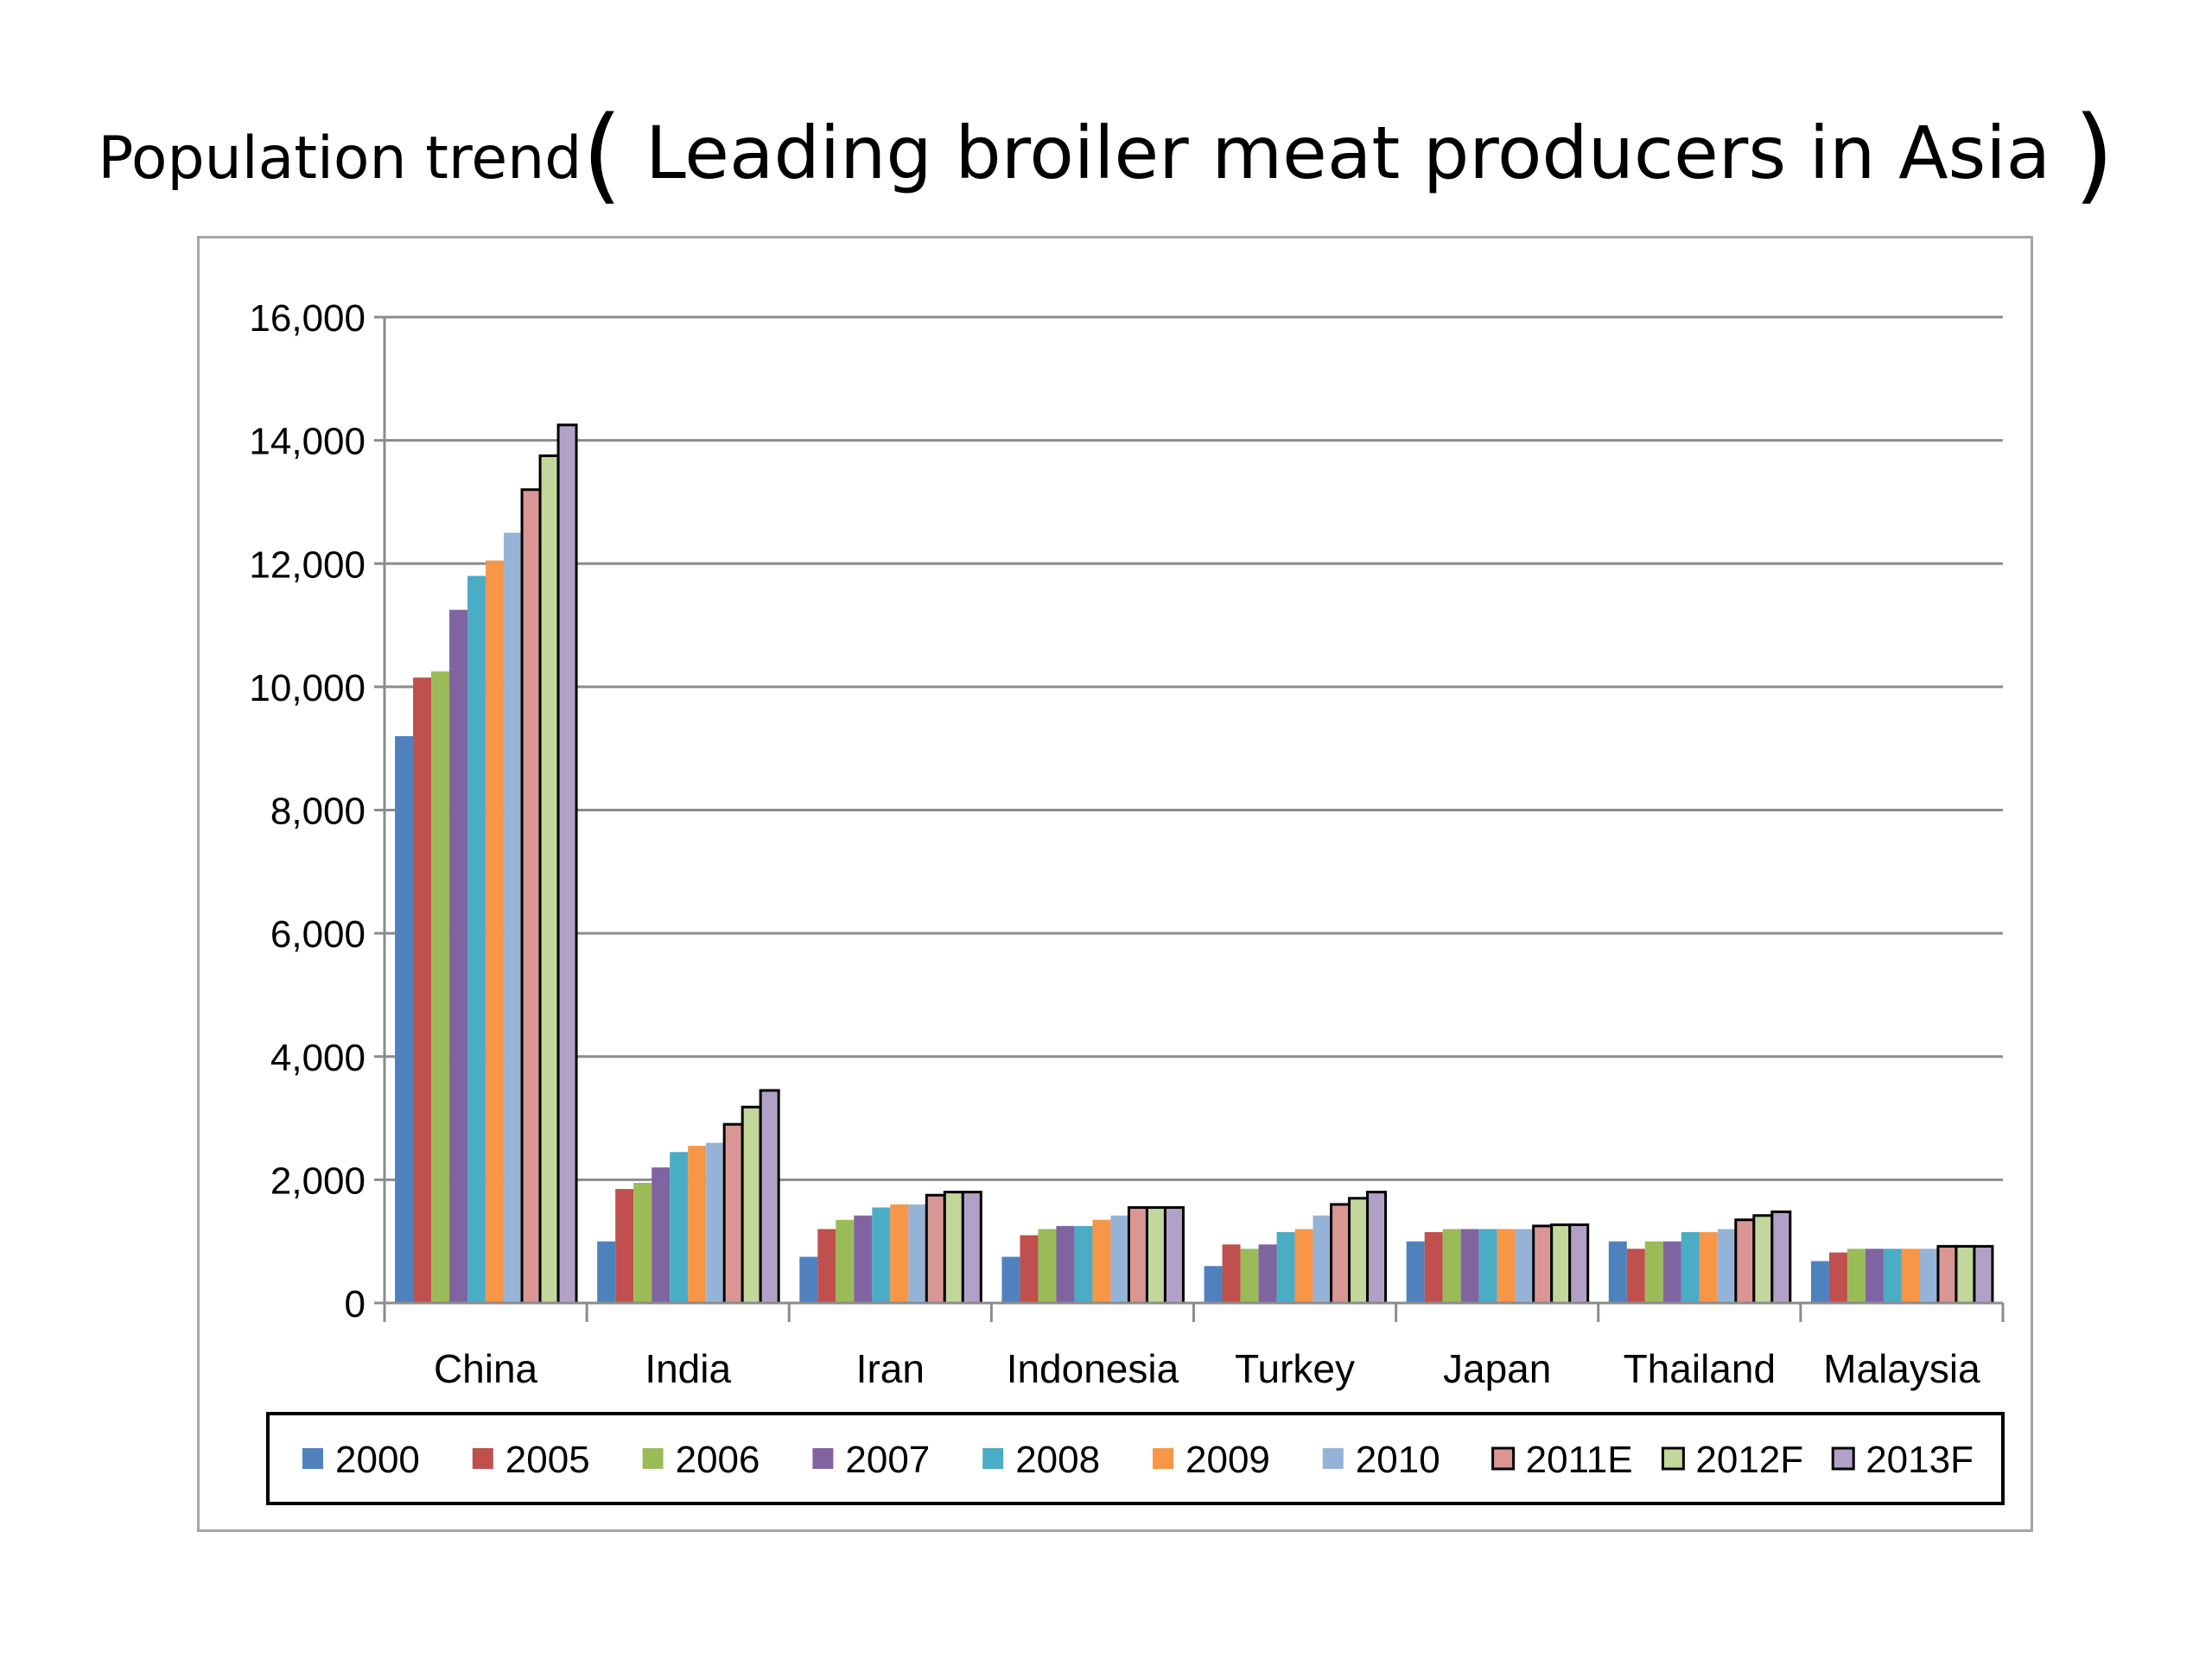 This screenshot has height=1659, width=2212. I want to click on legend-label: 2013F, so click(1920, 1460).